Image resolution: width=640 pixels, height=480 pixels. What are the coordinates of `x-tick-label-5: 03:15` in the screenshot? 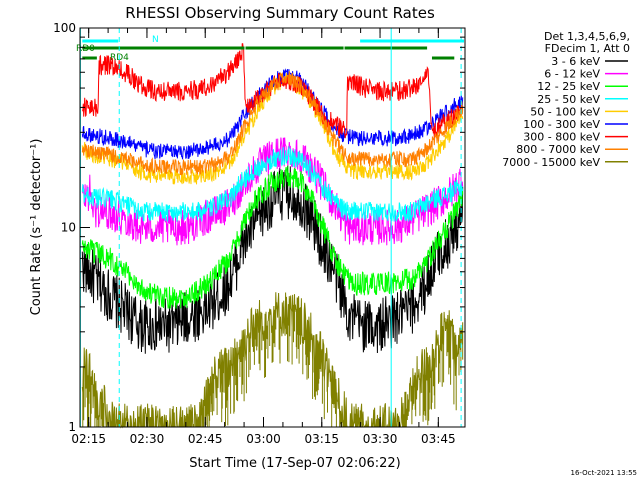 It's located at (321, 439).